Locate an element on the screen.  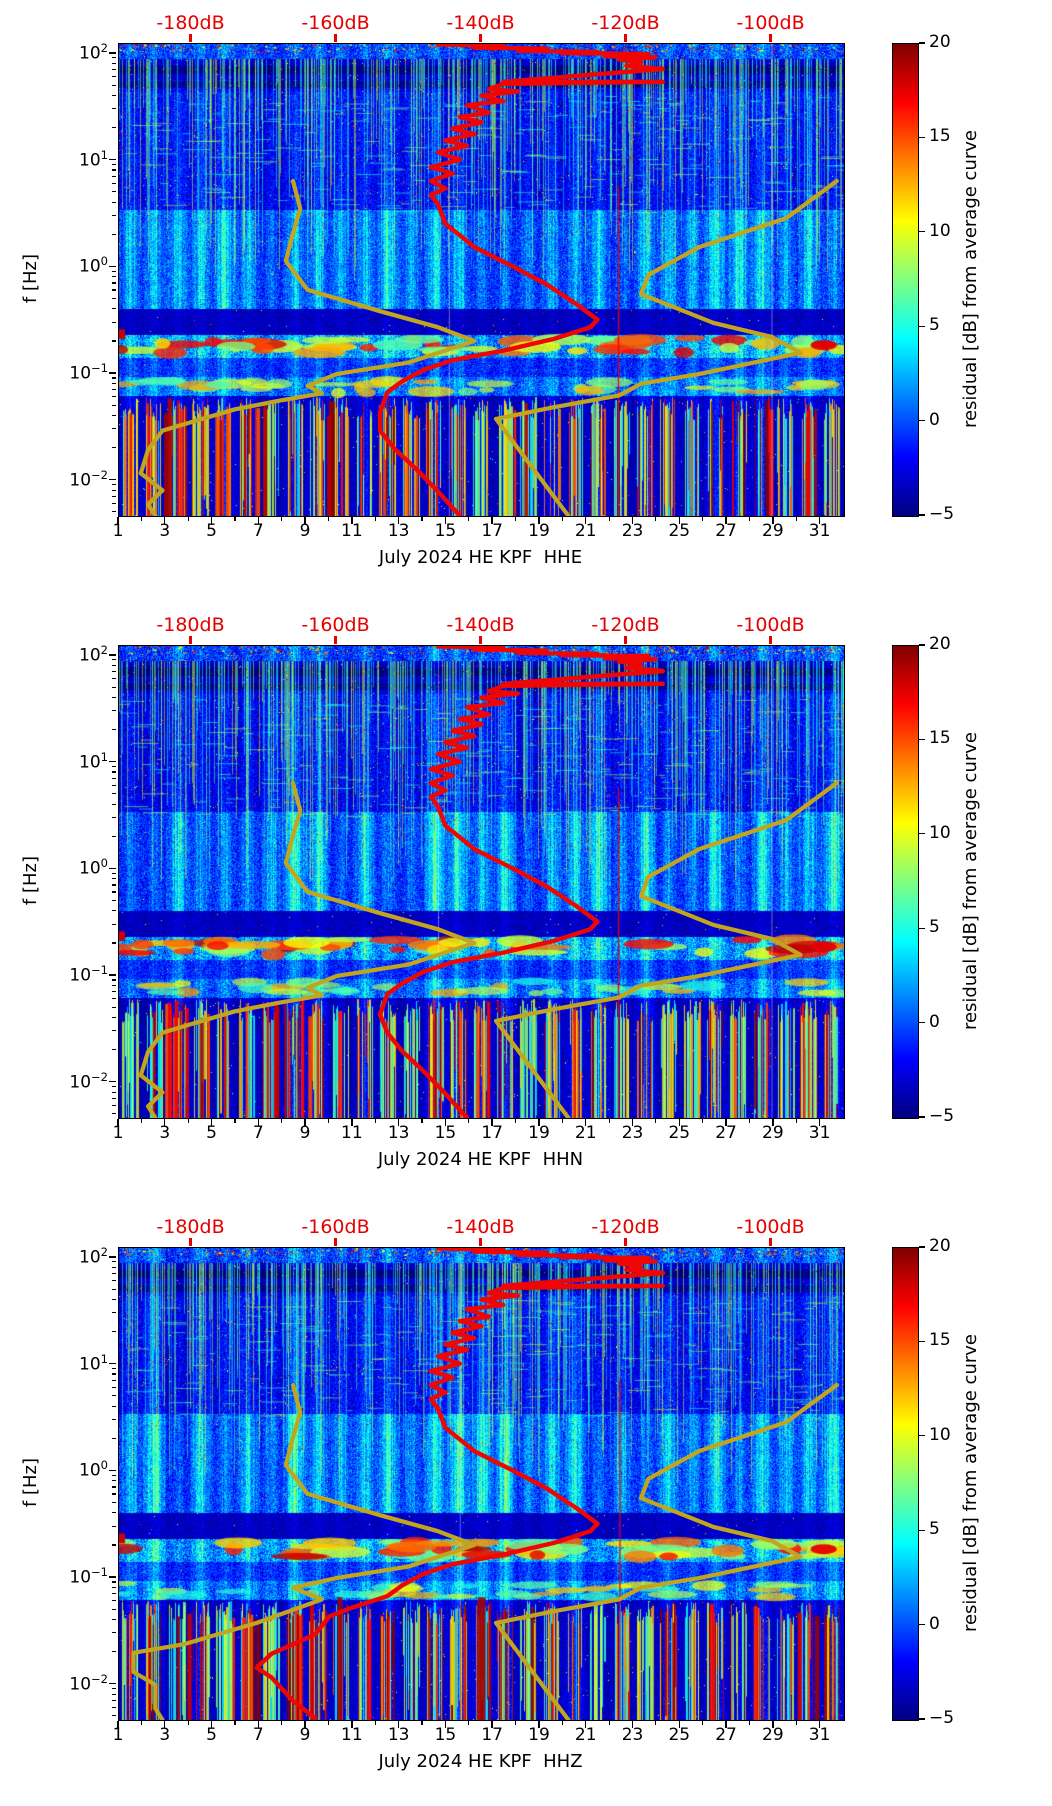
colorbar-hhe is located at coordinates (905, 280).